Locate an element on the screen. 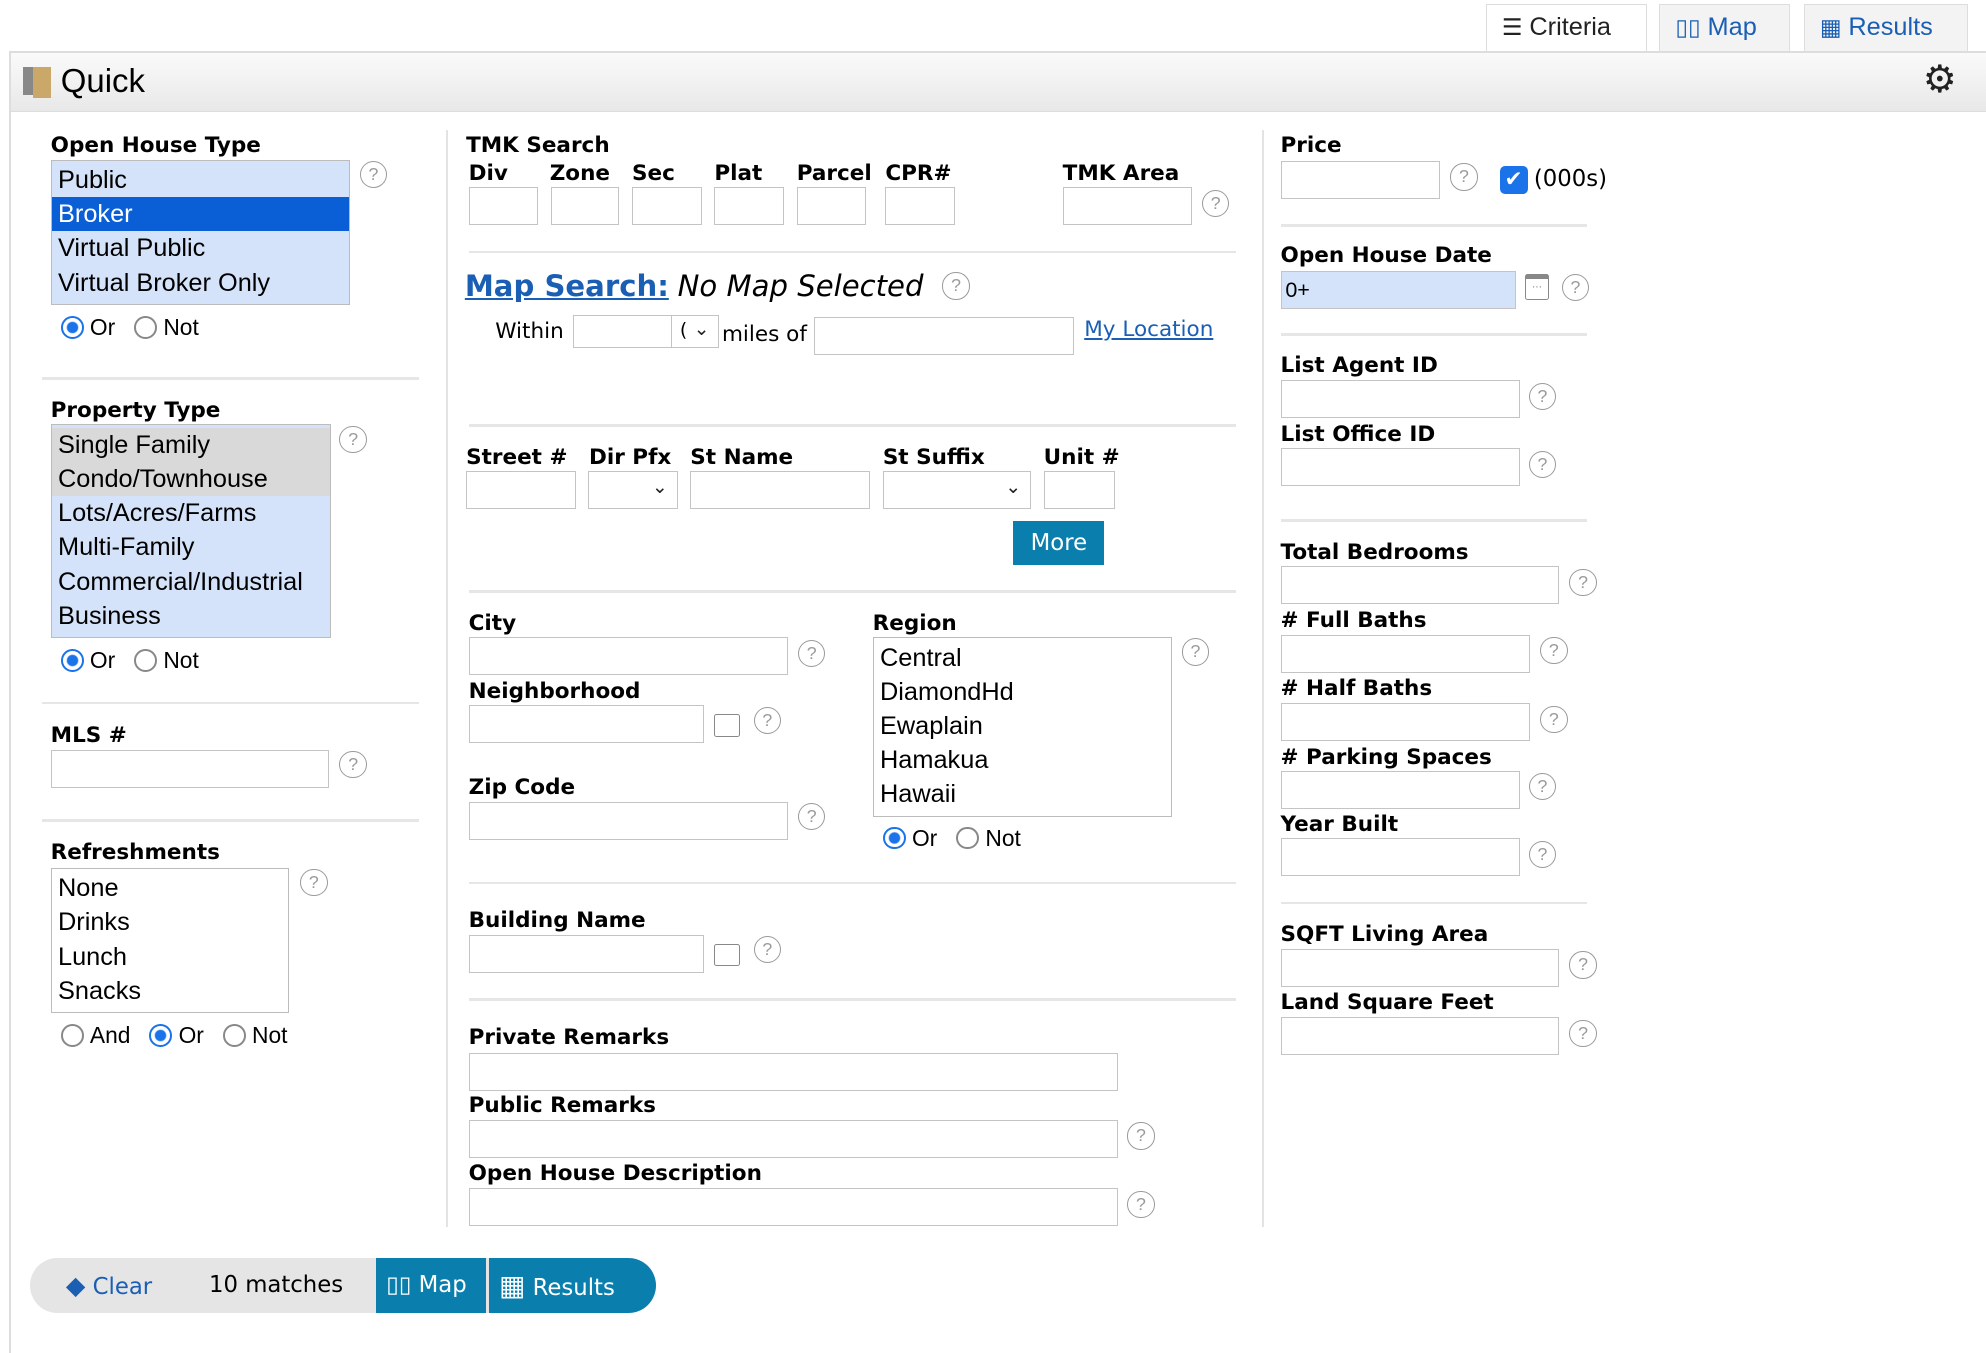 The height and width of the screenshot is (1353, 1986). list-option: Public is located at coordinates (92, 180).